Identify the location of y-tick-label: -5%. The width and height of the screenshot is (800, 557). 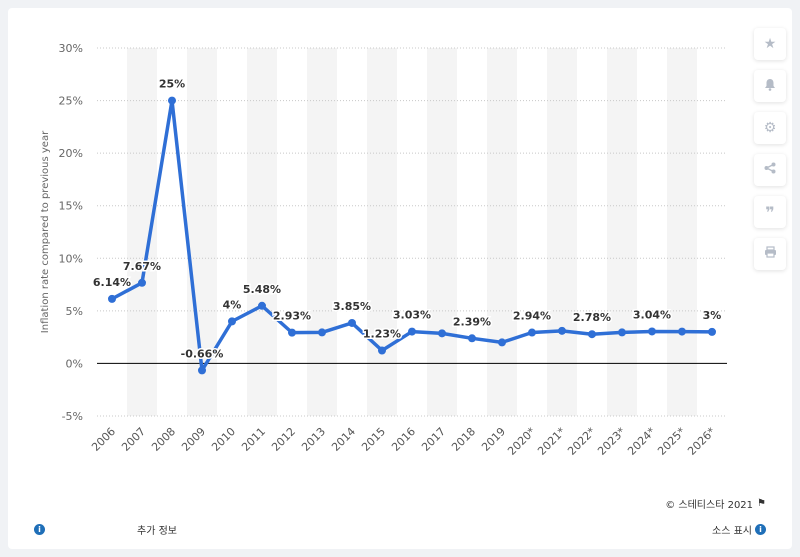
(72, 416).